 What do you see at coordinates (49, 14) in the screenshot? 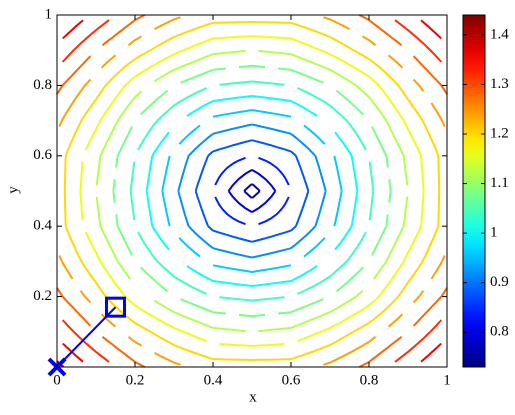
I see `y-tick-label: 1` at bounding box center [49, 14].